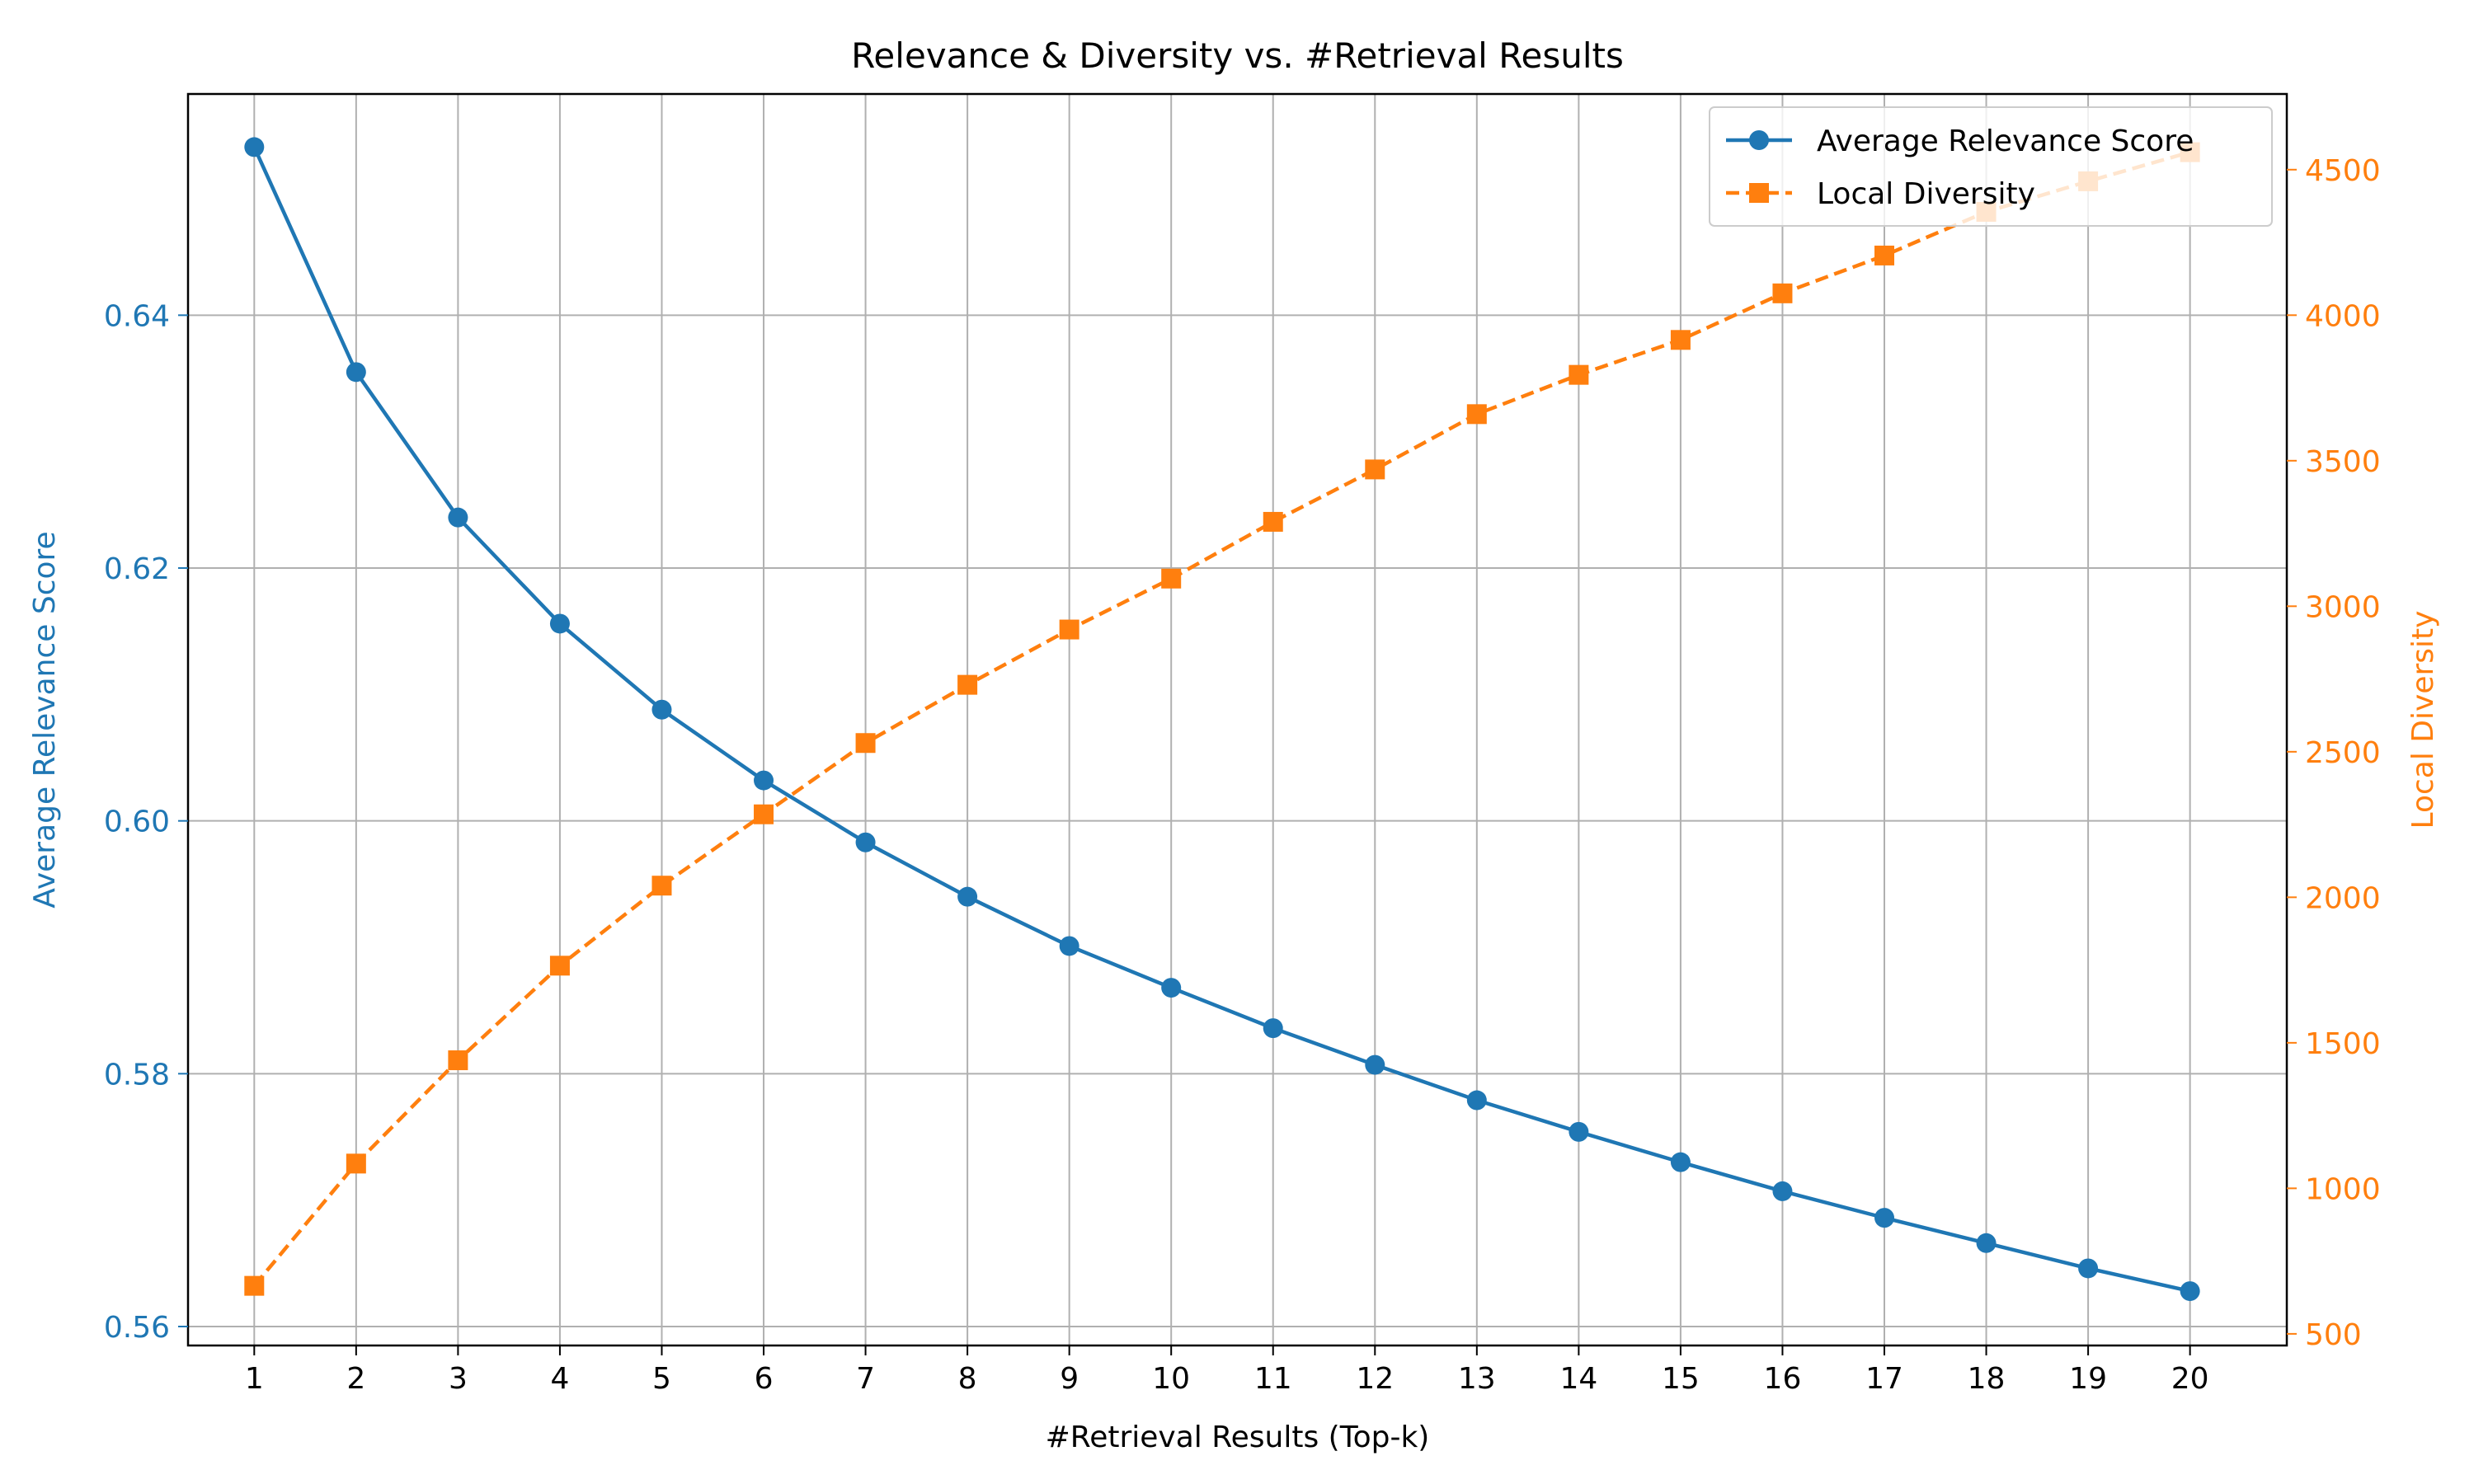 This screenshot has width=2474, height=1484. Describe the element at coordinates (1171, 1379) in the screenshot. I see `x-tick-label: 10` at that location.